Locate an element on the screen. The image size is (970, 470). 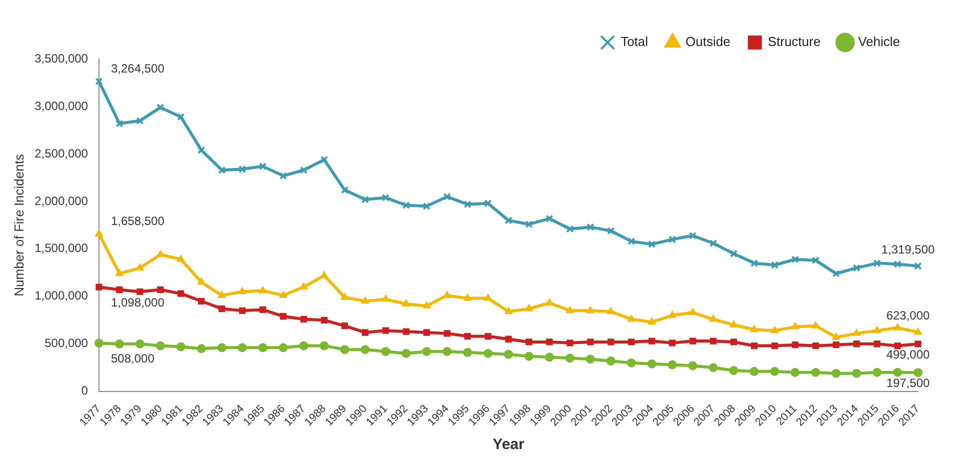
x-axis-title: Year is located at coordinates (508, 445).